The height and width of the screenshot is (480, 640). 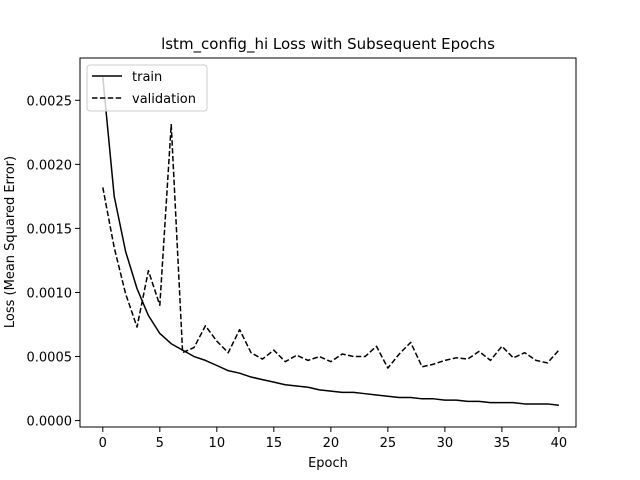 What do you see at coordinates (502, 443) in the screenshot?
I see `x-tick-label: 35` at bounding box center [502, 443].